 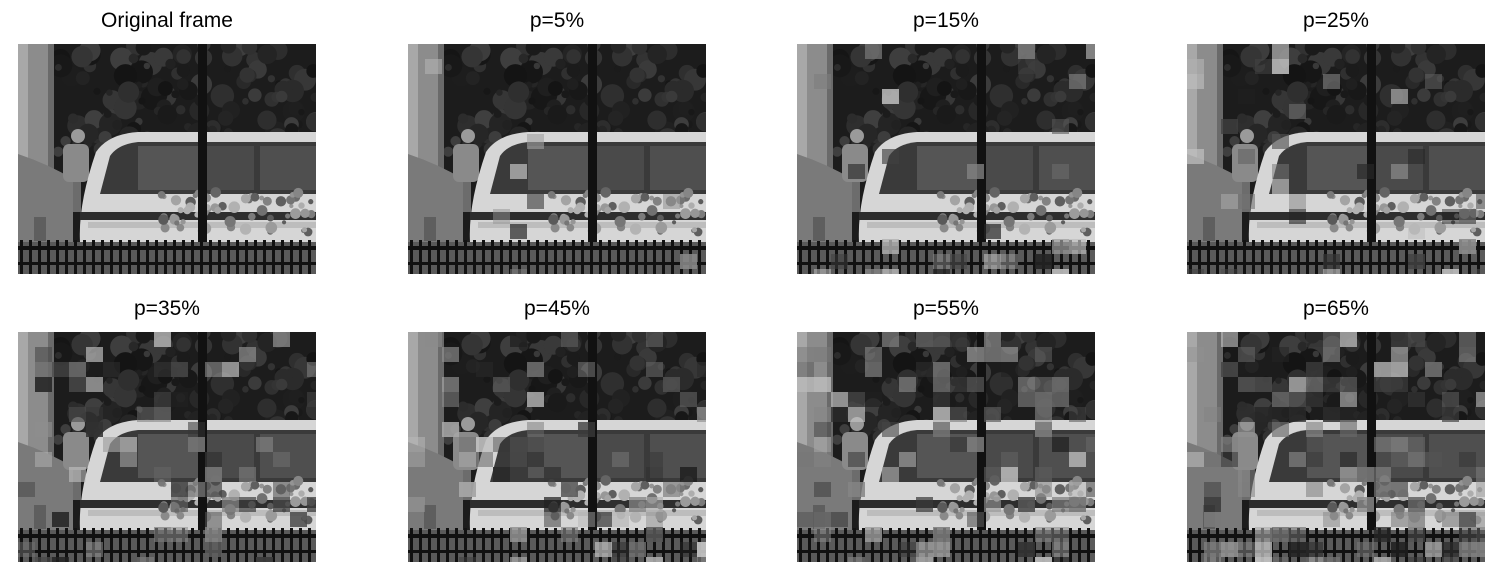 What do you see at coordinates (1336, 20) in the screenshot?
I see `panel-title: p=25%` at bounding box center [1336, 20].